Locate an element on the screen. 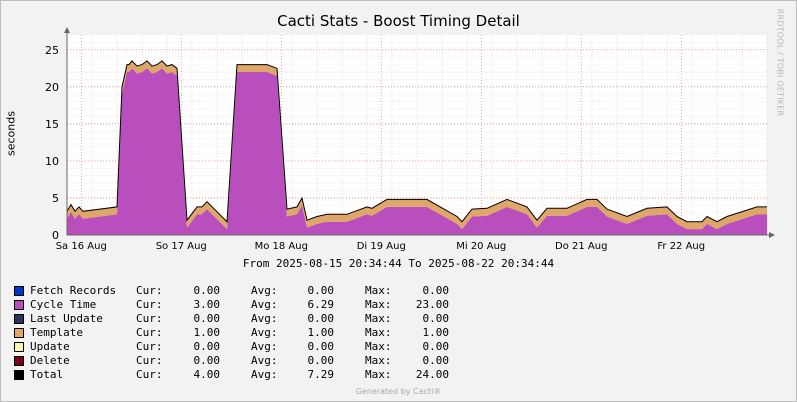 The width and height of the screenshot is (797, 402). x-tick-label: Sa 16 Aug is located at coordinates (81, 246).